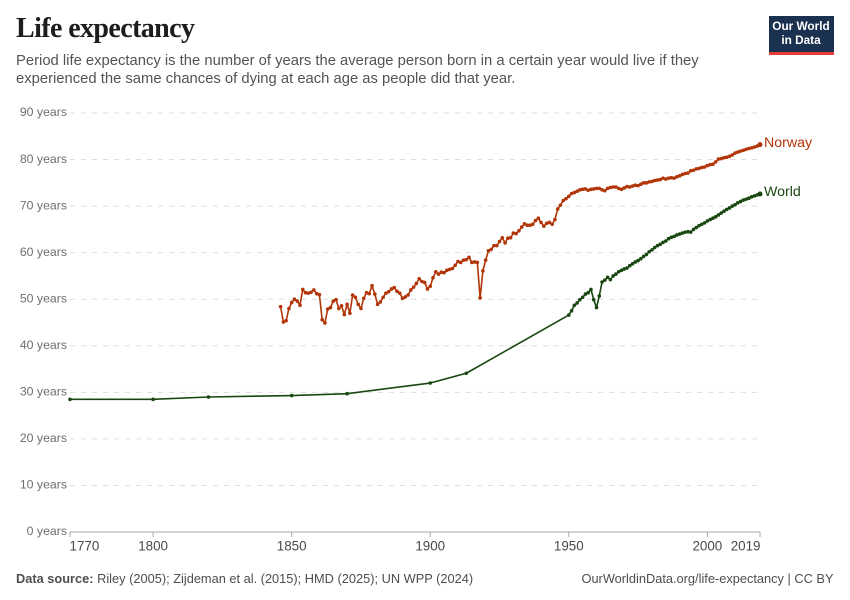 The height and width of the screenshot is (600, 850). I want to click on series-point-norway-1907, so click(449, 269).